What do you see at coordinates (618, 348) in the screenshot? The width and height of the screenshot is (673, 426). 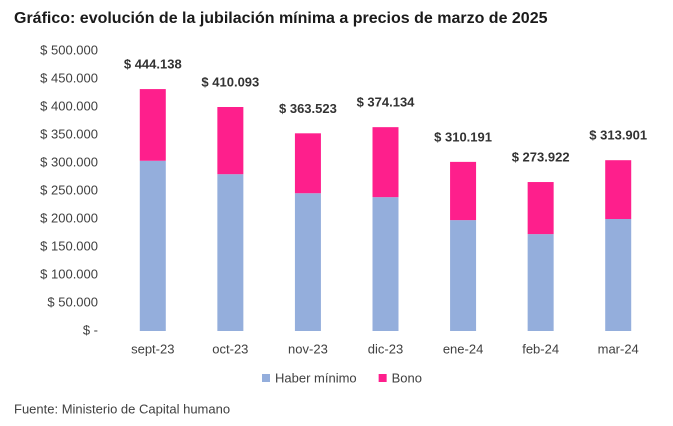 I see `x-tick-label: mar-24` at bounding box center [618, 348].